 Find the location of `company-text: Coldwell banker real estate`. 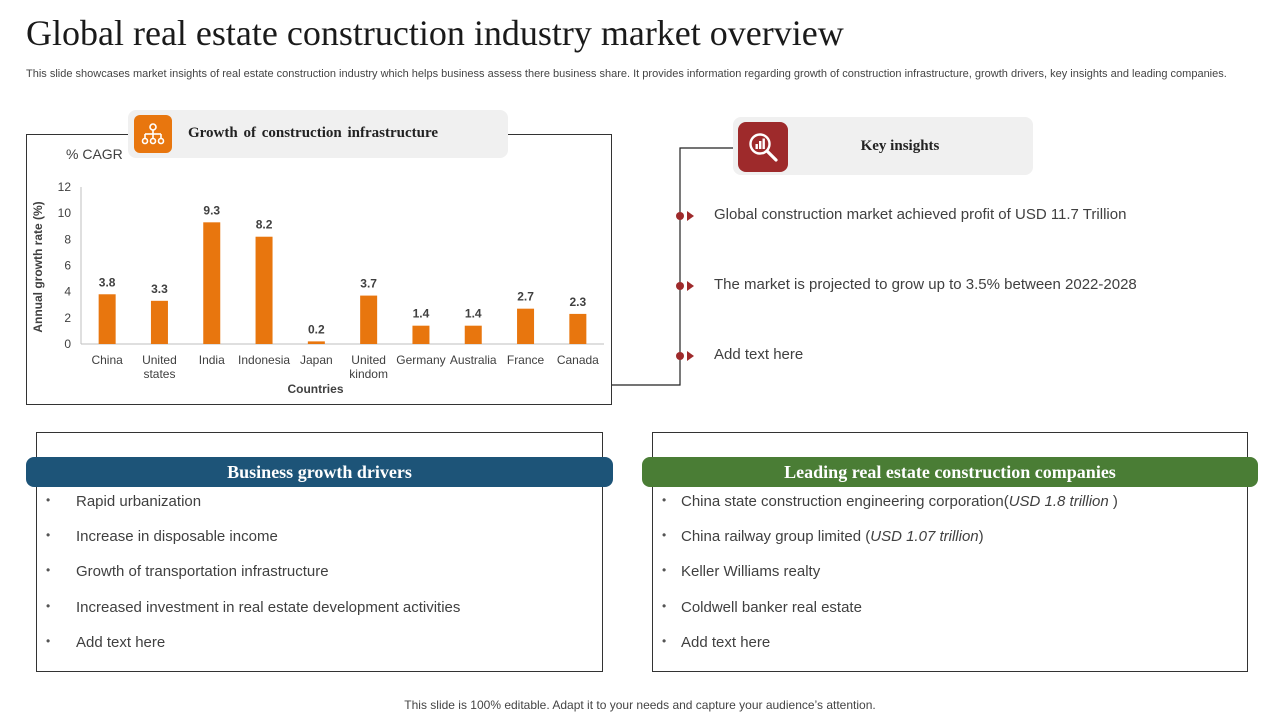

company-text: Coldwell banker real estate is located at coordinates (771, 607).